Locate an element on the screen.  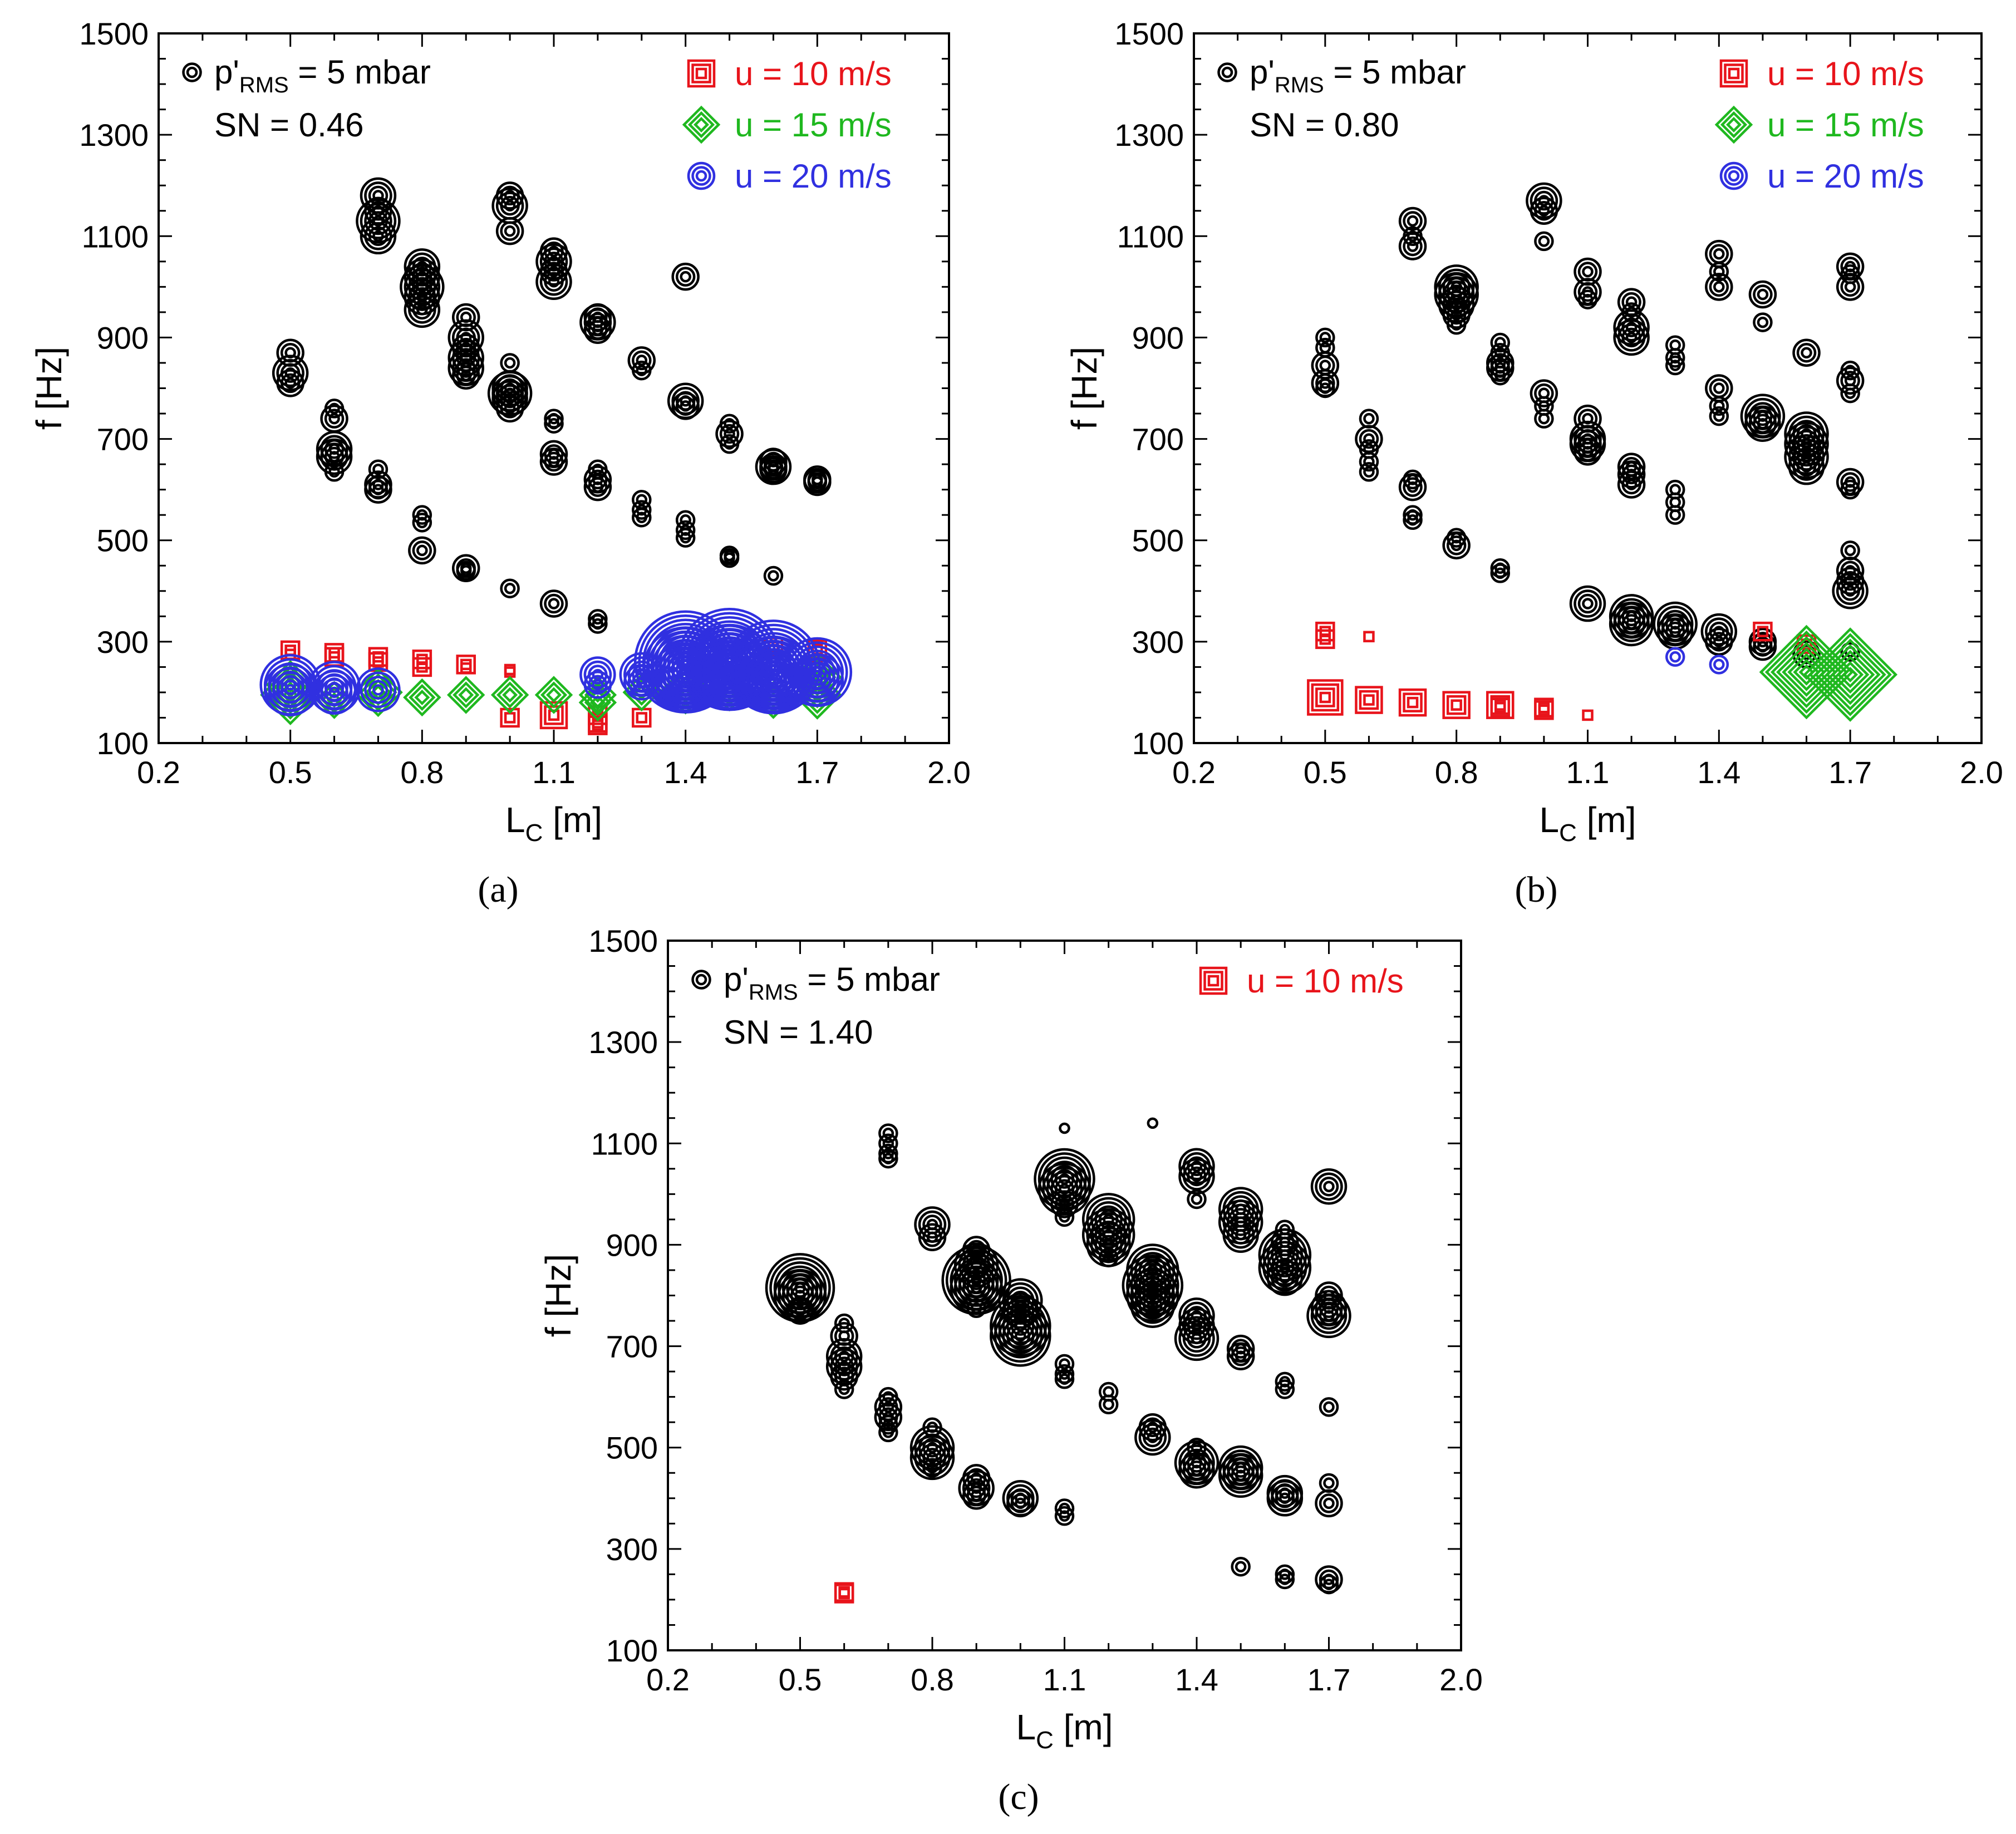
legend-label: u = 20 m/s is located at coordinates (1845, 176).